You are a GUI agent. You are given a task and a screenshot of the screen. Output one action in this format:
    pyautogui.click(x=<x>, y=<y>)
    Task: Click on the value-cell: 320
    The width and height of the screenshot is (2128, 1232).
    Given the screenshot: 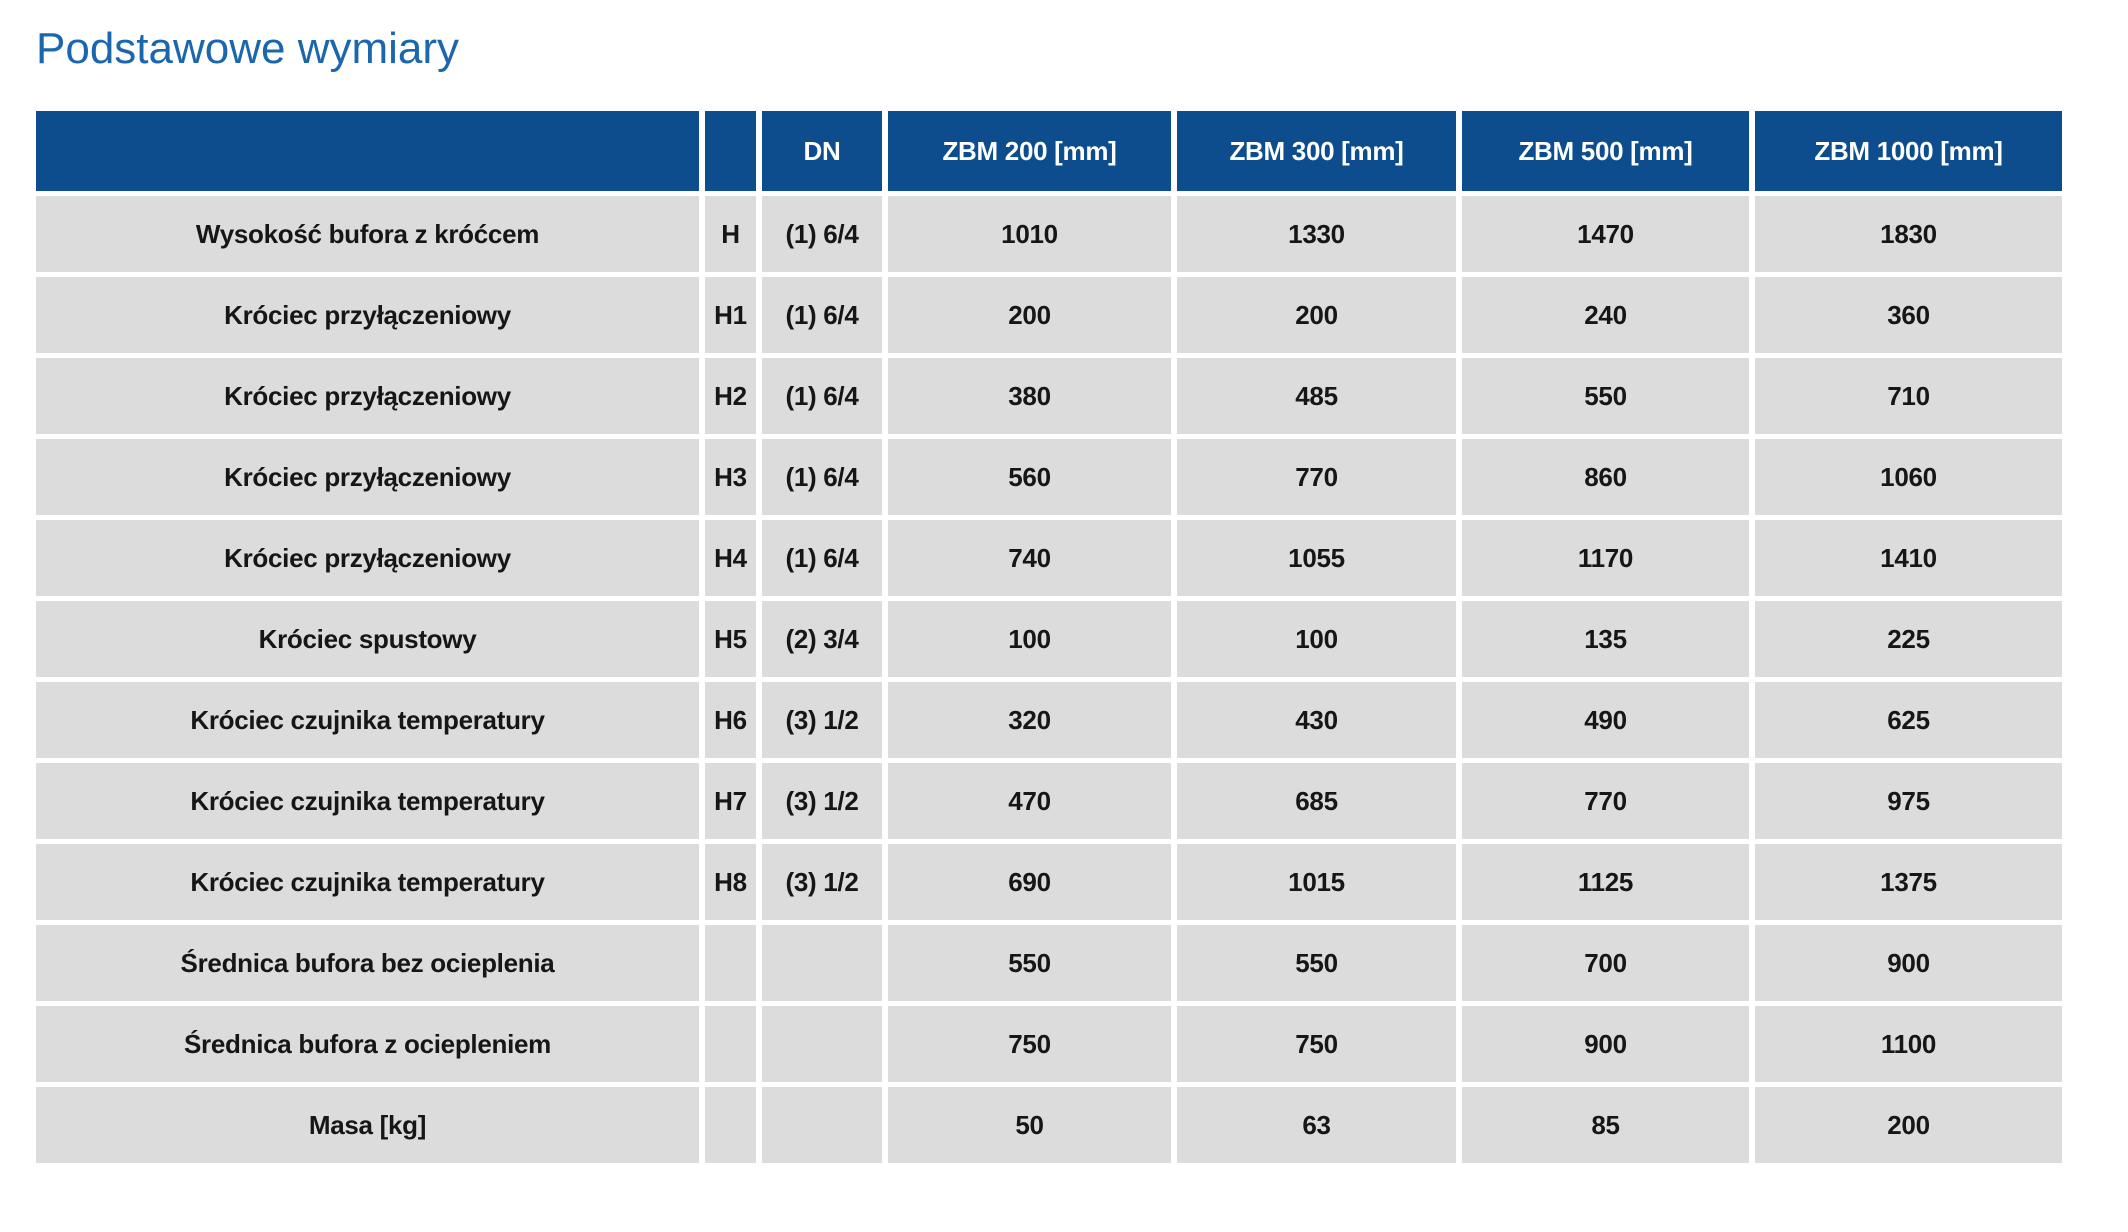 What is the action you would take?
    pyautogui.click(x=1029, y=720)
    